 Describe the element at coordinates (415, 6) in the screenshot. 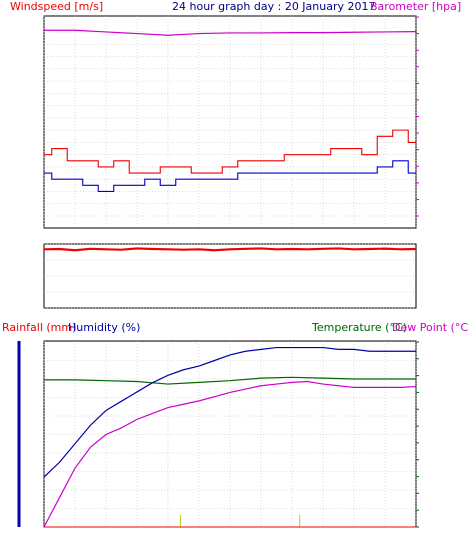

I see `barometer-axis-title: Barometer [hpa]` at that location.